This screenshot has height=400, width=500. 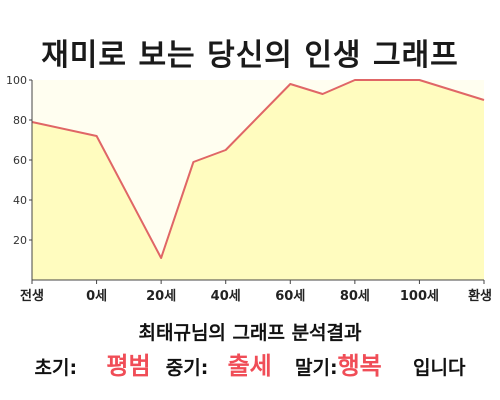 What do you see at coordinates (20, 240) in the screenshot?
I see `y-tick-label: 20` at bounding box center [20, 240].